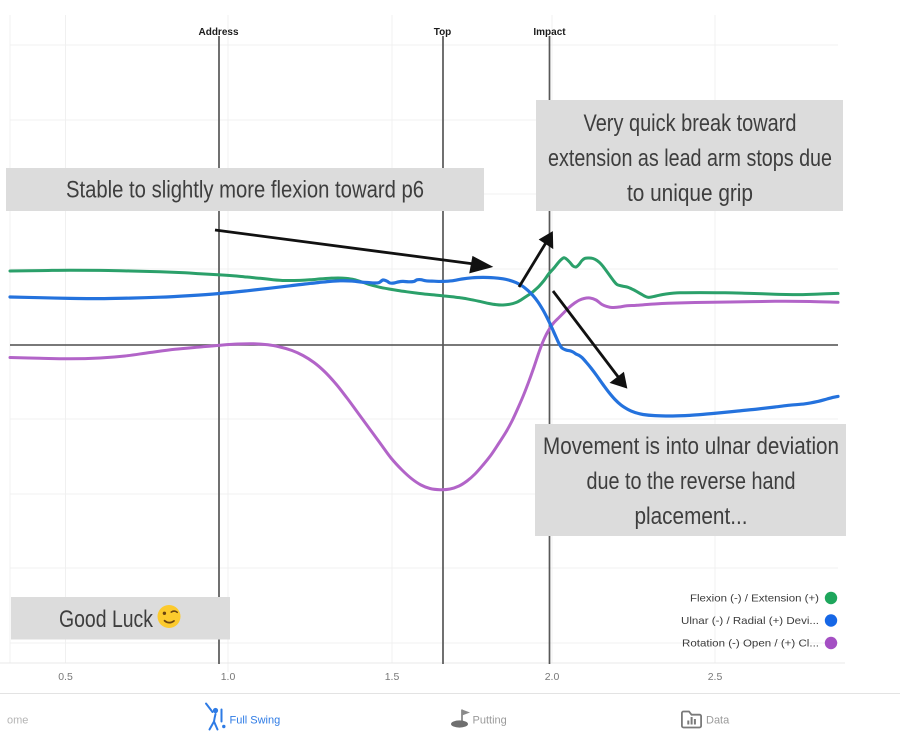 The image size is (900, 755). I want to click on svg-text: 0.5, so click(65, 677).